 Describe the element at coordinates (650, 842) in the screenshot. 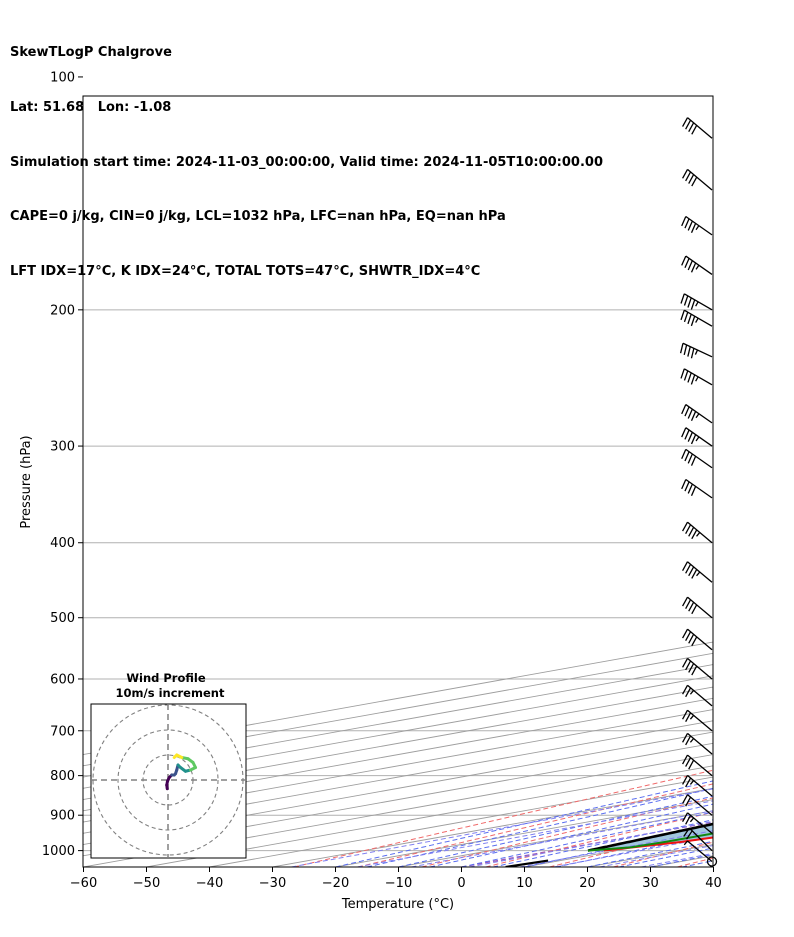

I see `dewpoint-profile-line` at that location.